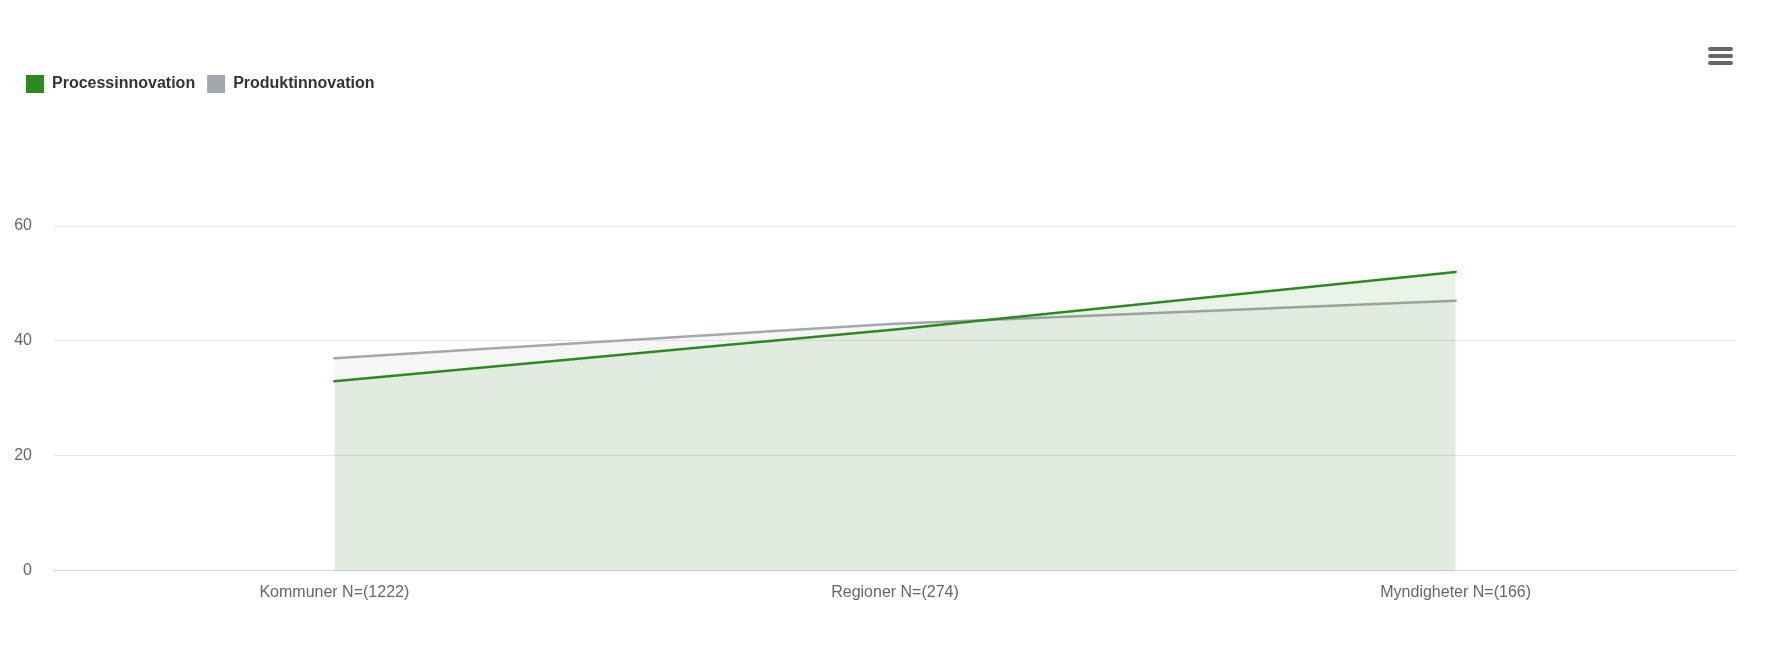 Image resolution: width=1776 pixels, height=657 pixels. I want to click on y-tick-label: 20, so click(23, 455).